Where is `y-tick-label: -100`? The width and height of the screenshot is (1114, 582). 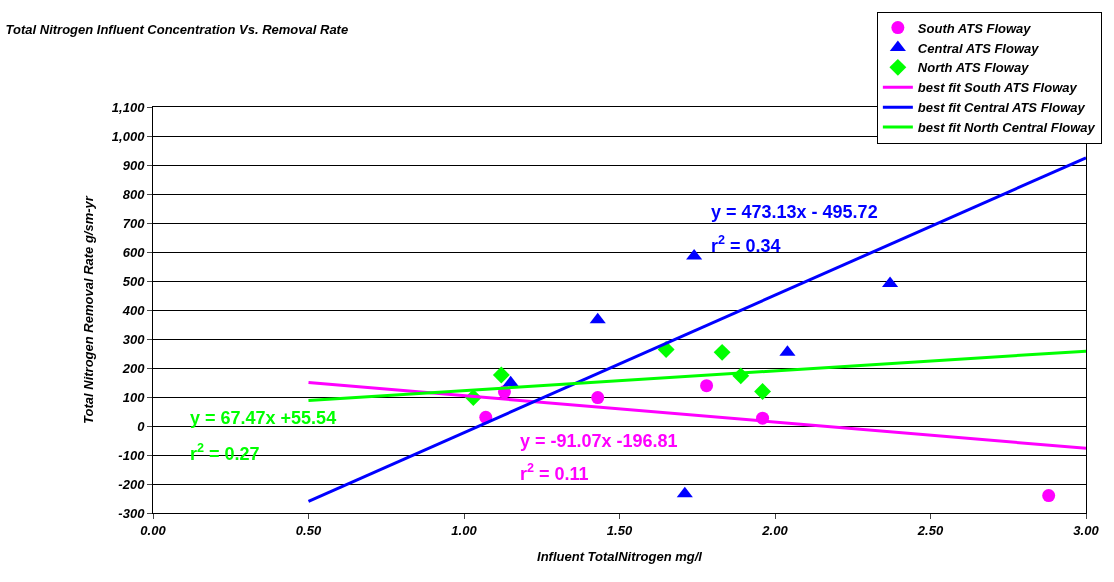 y-tick-label: -100 is located at coordinates (132, 455).